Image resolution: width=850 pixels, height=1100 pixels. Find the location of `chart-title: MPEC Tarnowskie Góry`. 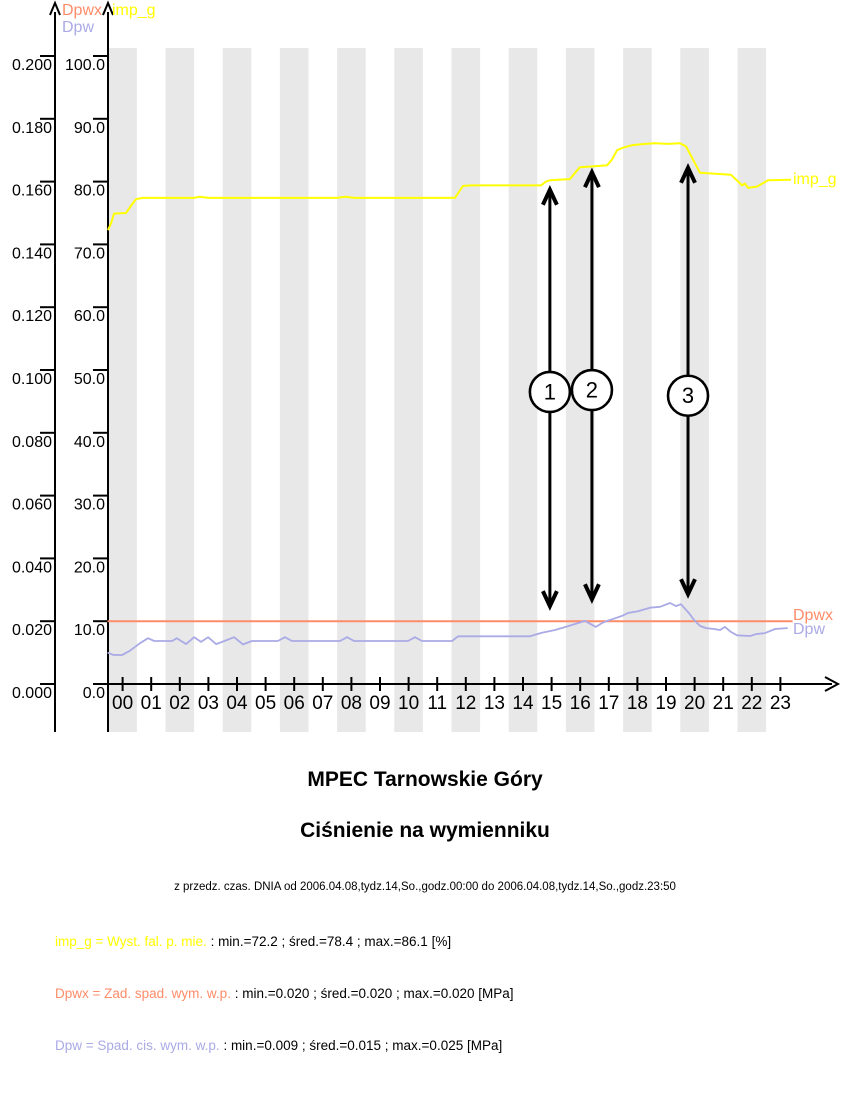

chart-title: MPEC Tarnowskie Góry is located at coordinates (425, 779).